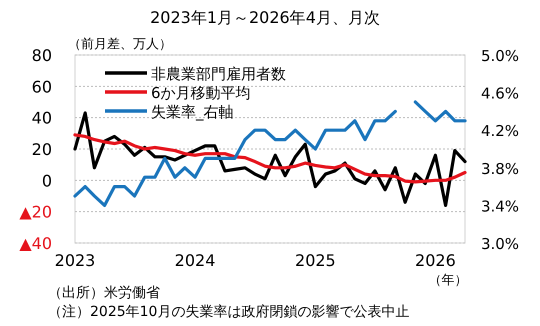  Describe the element at coordinates (120, 44) in the screenshot. I see `y-axis-title: （前月差、万人）` at that location.